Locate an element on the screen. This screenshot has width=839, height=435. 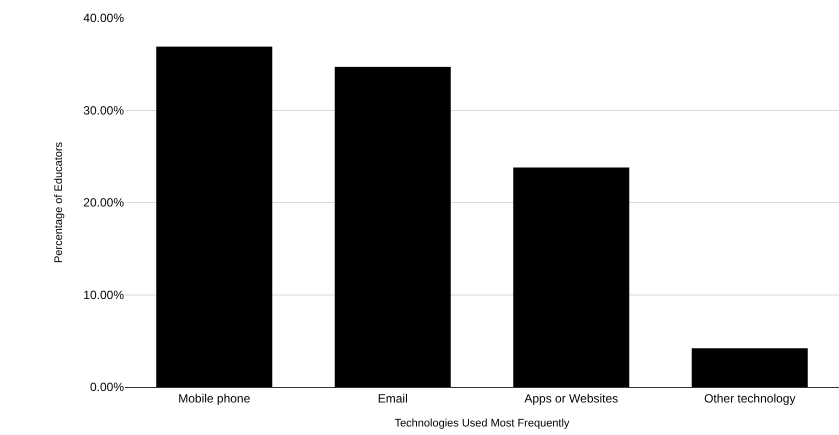
y-tick-label: 40.00% is located at coordinates (103, 18).